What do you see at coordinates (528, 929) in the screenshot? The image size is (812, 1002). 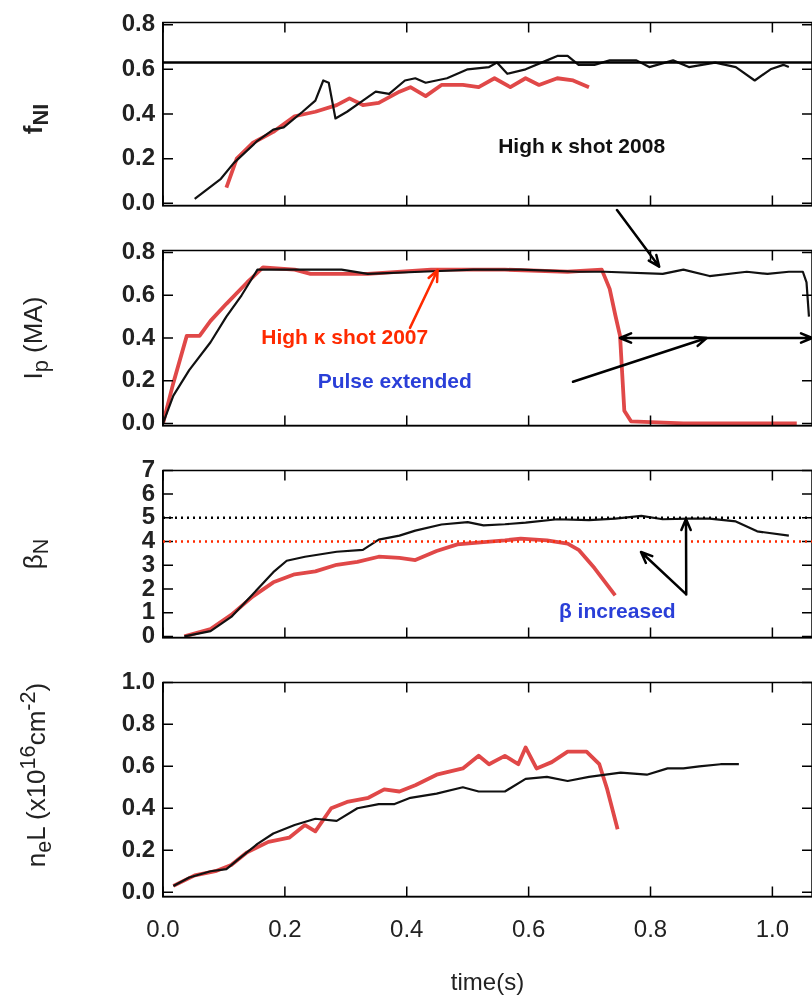 I see `x-tick-label: 0.6` at bounding box center [528, 929].